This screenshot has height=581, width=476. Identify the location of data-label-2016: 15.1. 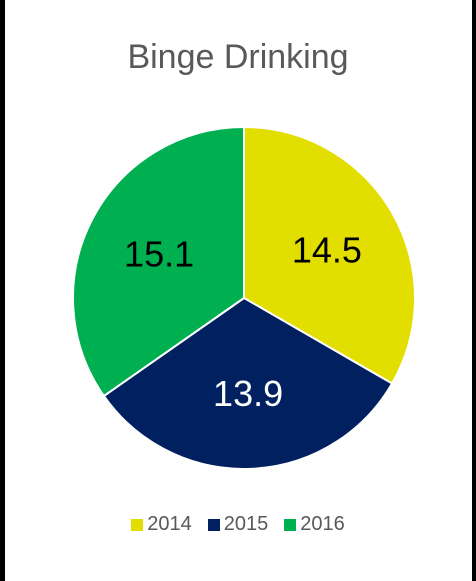
(159, 253).